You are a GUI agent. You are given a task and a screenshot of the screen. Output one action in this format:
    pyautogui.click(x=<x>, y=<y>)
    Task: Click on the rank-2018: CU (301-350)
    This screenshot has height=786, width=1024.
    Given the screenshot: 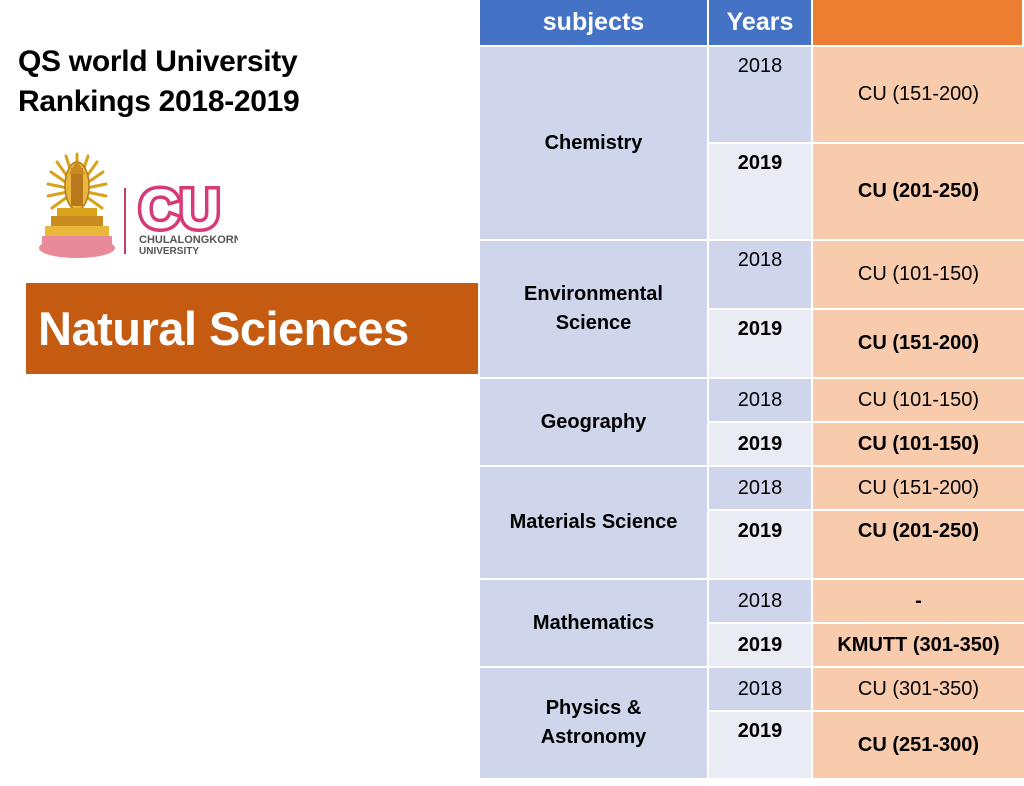 What is the action you would take?
    pyautogui.click(x=918, y=690)
    